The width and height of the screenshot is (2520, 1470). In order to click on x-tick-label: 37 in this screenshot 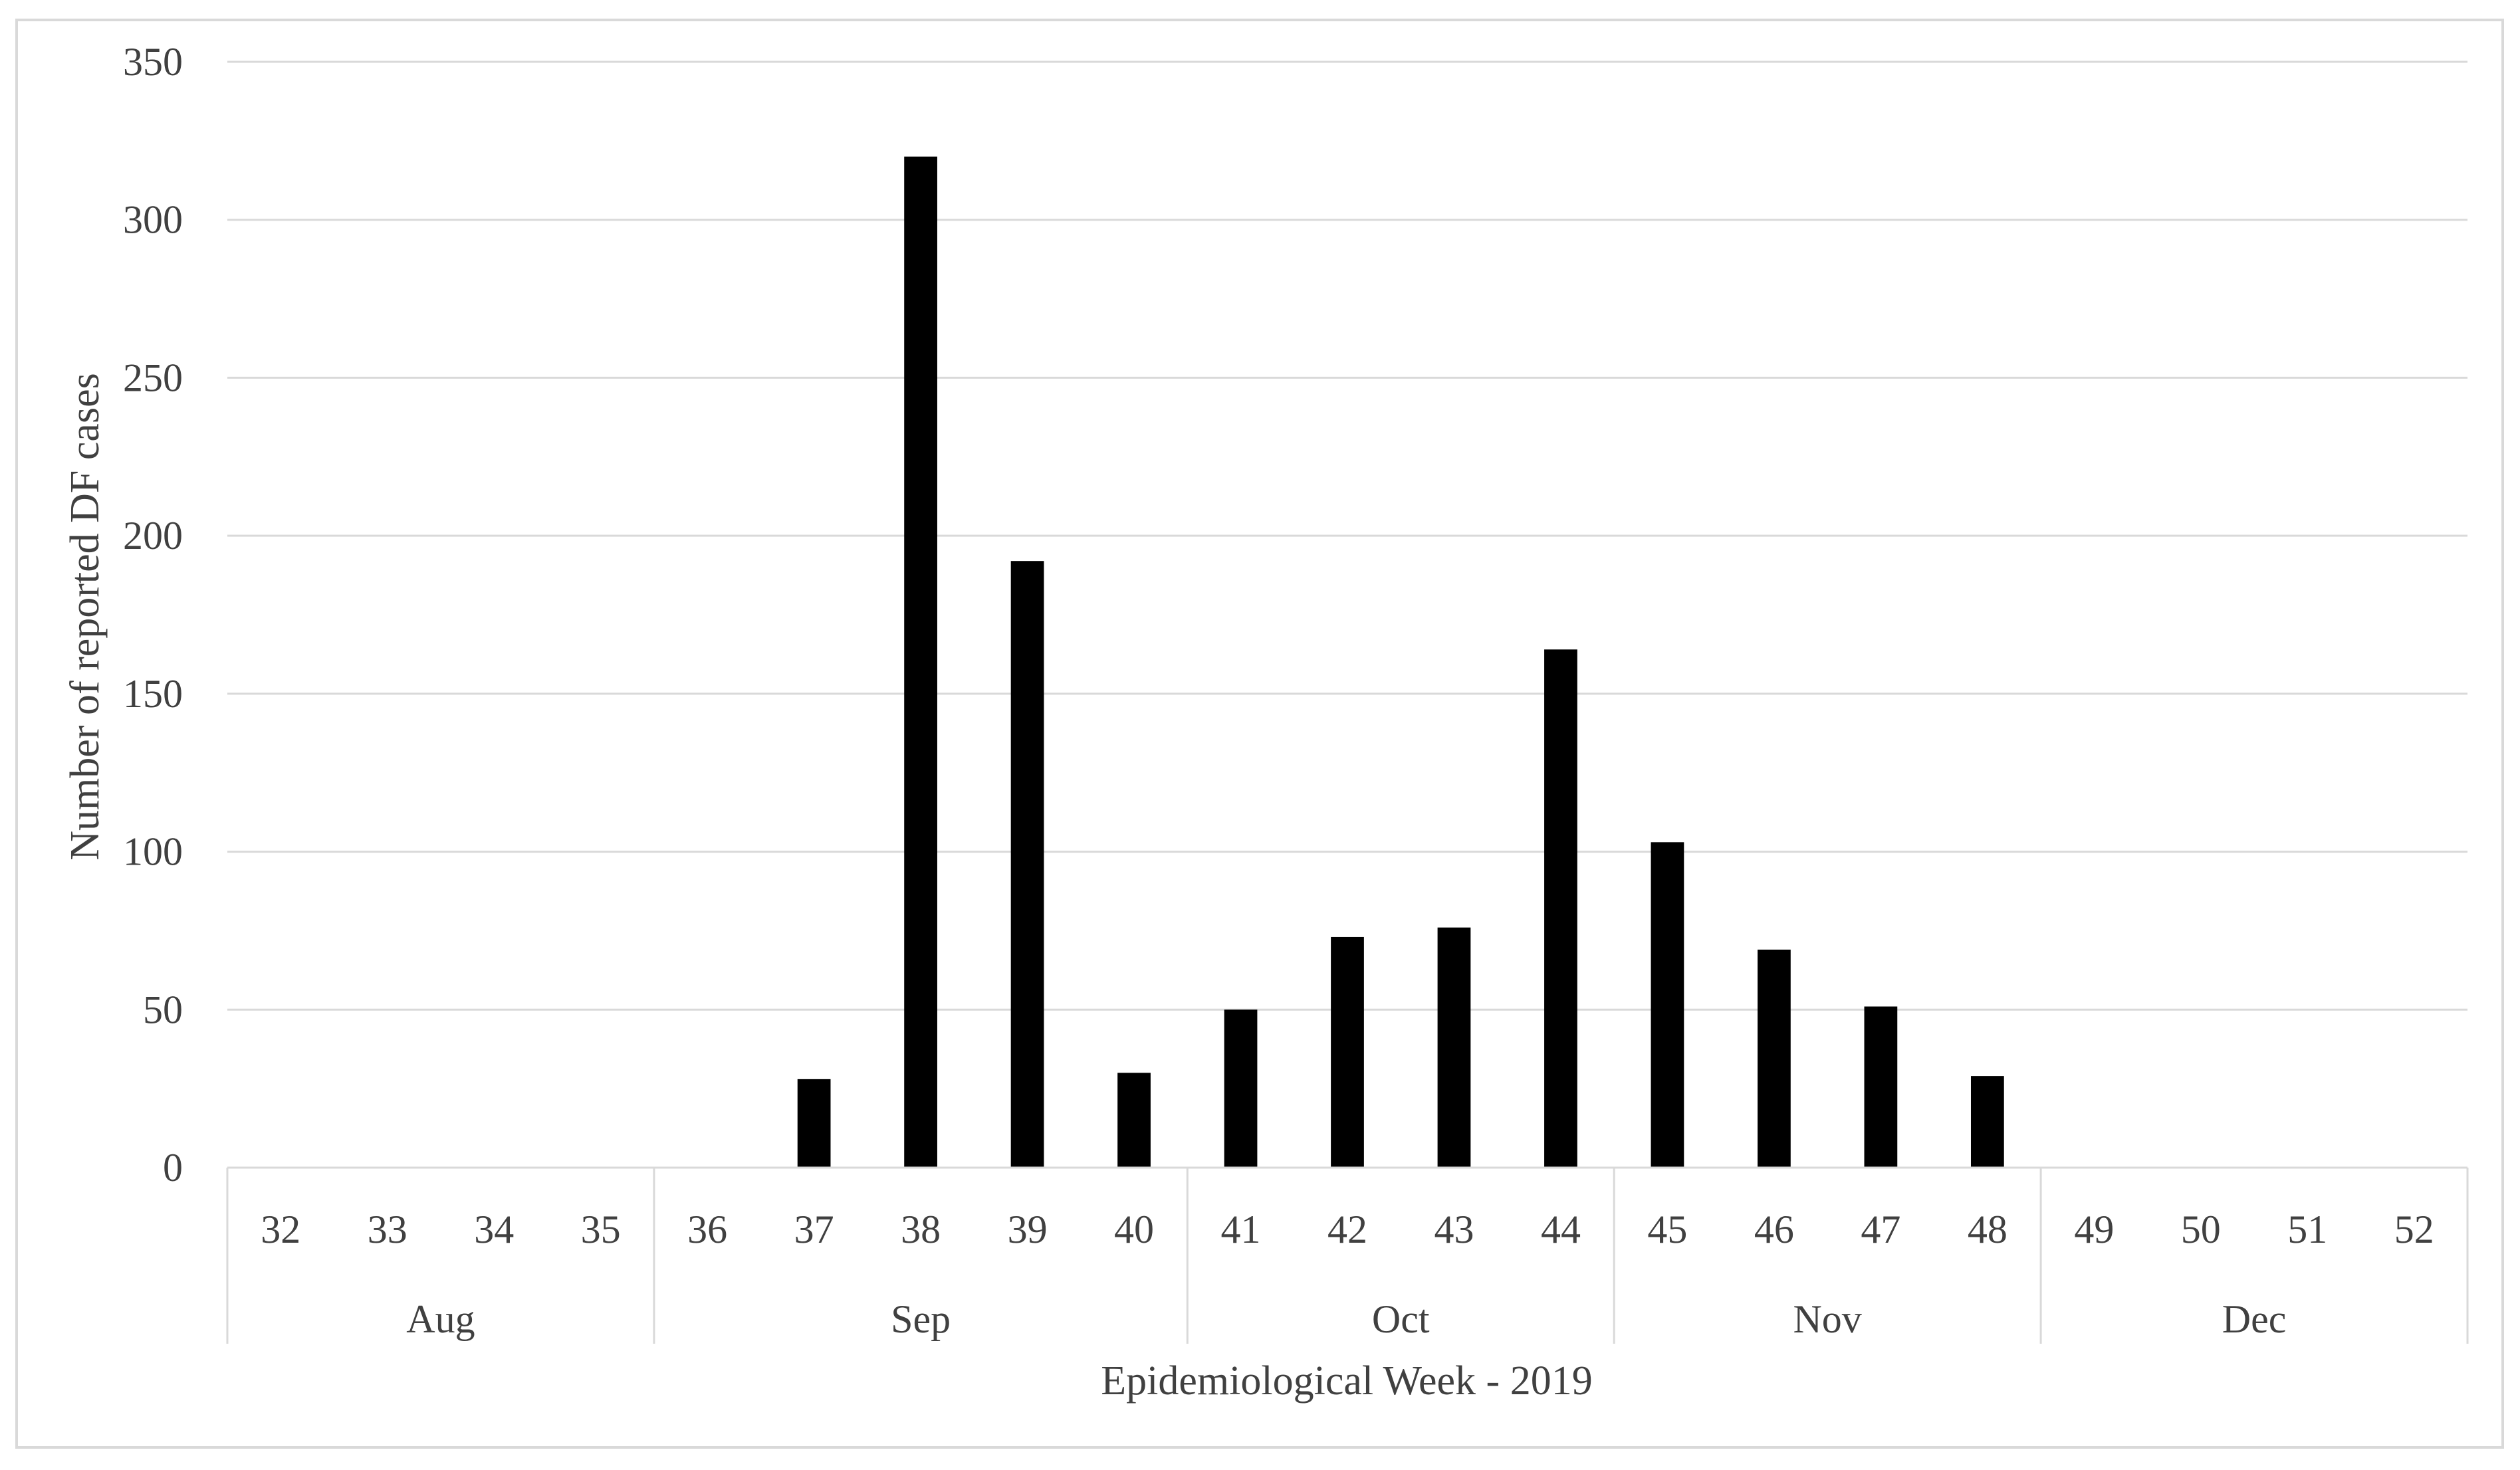, I will do `click(814, 1229)`.